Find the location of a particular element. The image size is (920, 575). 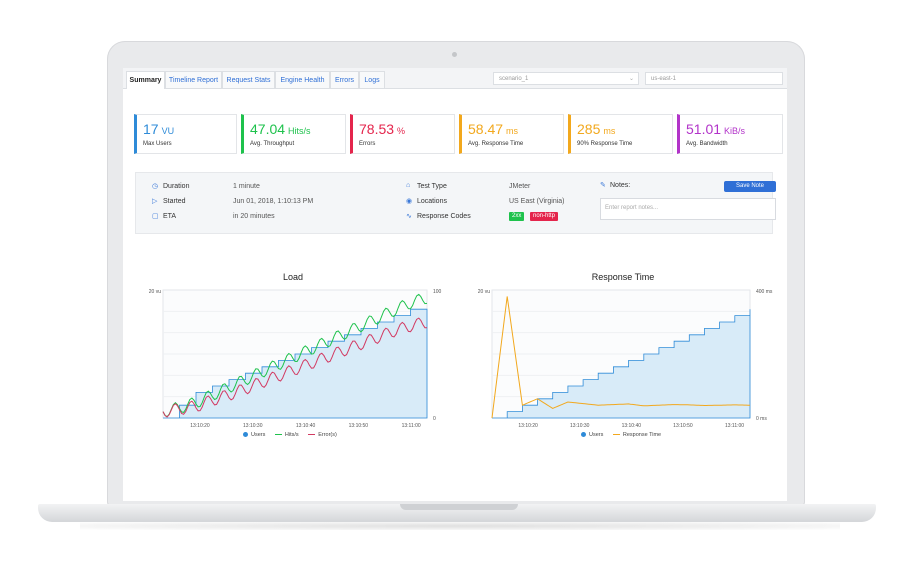

x-tick-label: 13:10:50 is located at coordinates (683, 426).